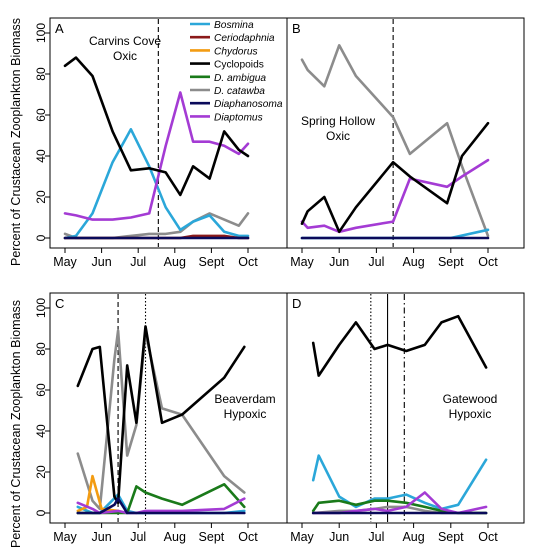 Image resolution: width=534 pixels, height=550 pixels. What do you see at coordinates (244, 38) in the screenshot?
I see `legend-label: Ceriodaphnia` at bounding box center [244, 38].